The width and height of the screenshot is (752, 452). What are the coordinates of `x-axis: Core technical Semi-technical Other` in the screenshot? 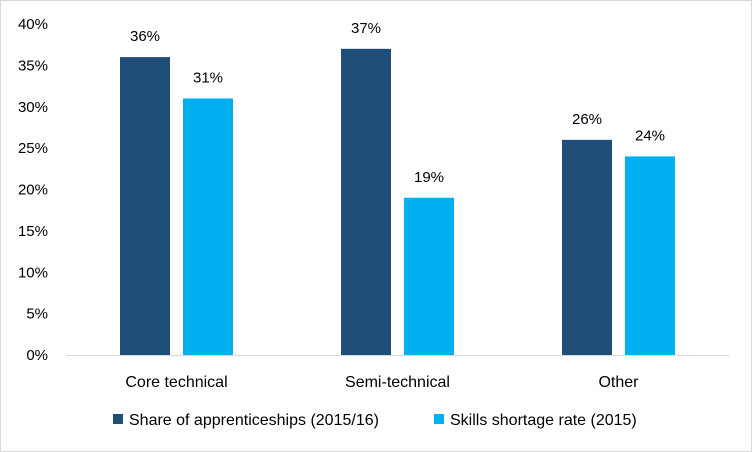 It's located at (397, 373).